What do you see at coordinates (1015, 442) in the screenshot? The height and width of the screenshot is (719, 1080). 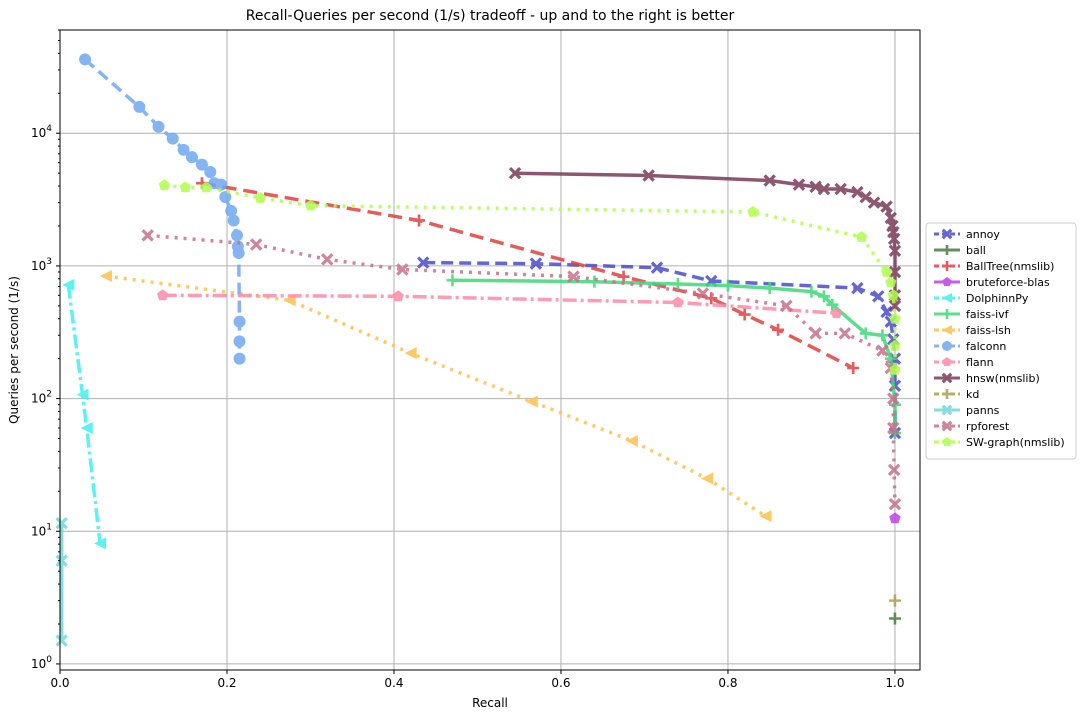 I see `legend-label: SW-graph(nmslib)` at bounding box center [1015, 442].